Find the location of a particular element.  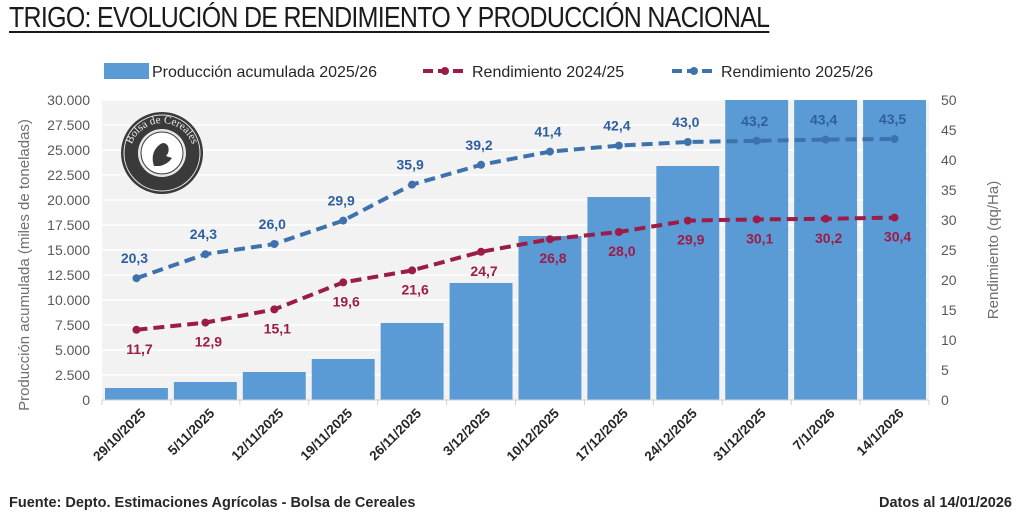

data-label: 43,0 is located at coordinates (685, 122).